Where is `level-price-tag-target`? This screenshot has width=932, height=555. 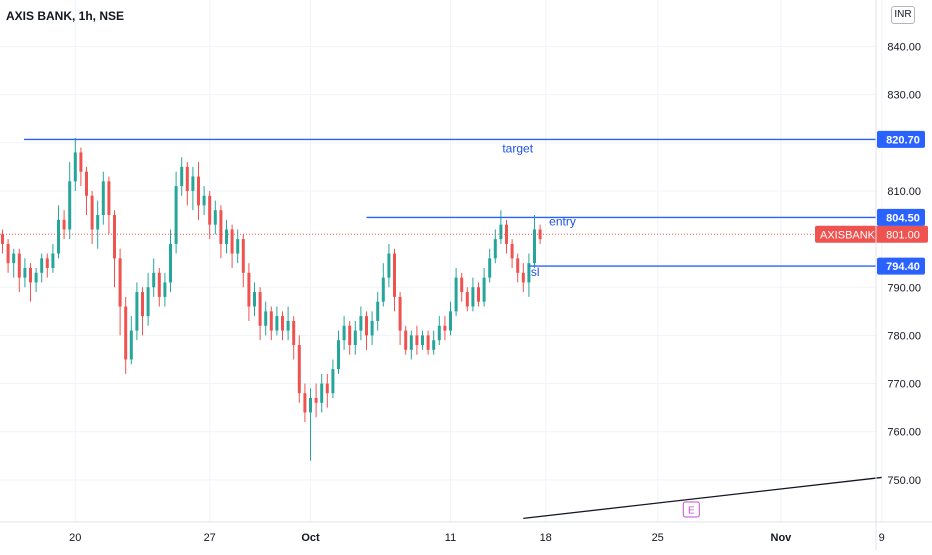 level-price-tag-target is located at coordinates (901, 139).